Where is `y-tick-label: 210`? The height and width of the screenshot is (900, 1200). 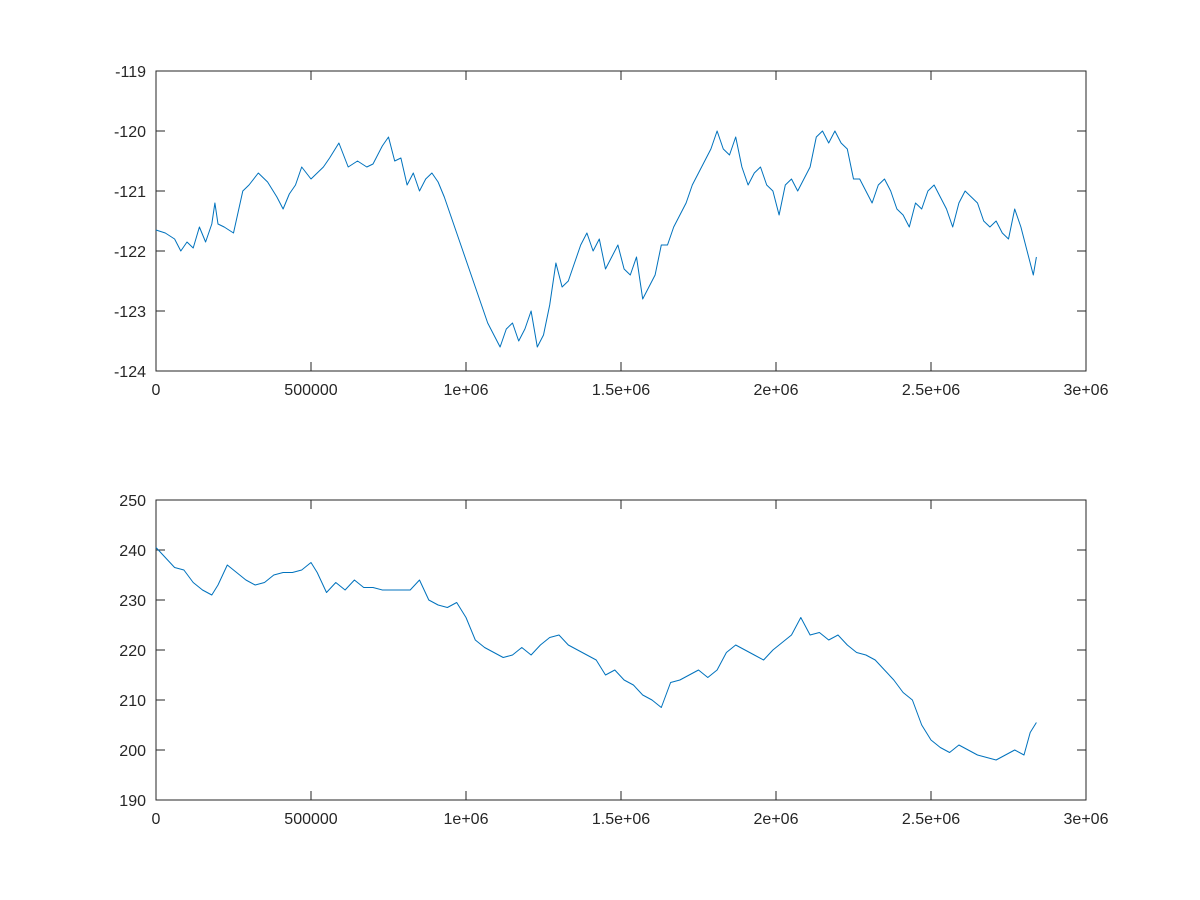 y-tick-label: 210 is located at coordinates (132, 701).